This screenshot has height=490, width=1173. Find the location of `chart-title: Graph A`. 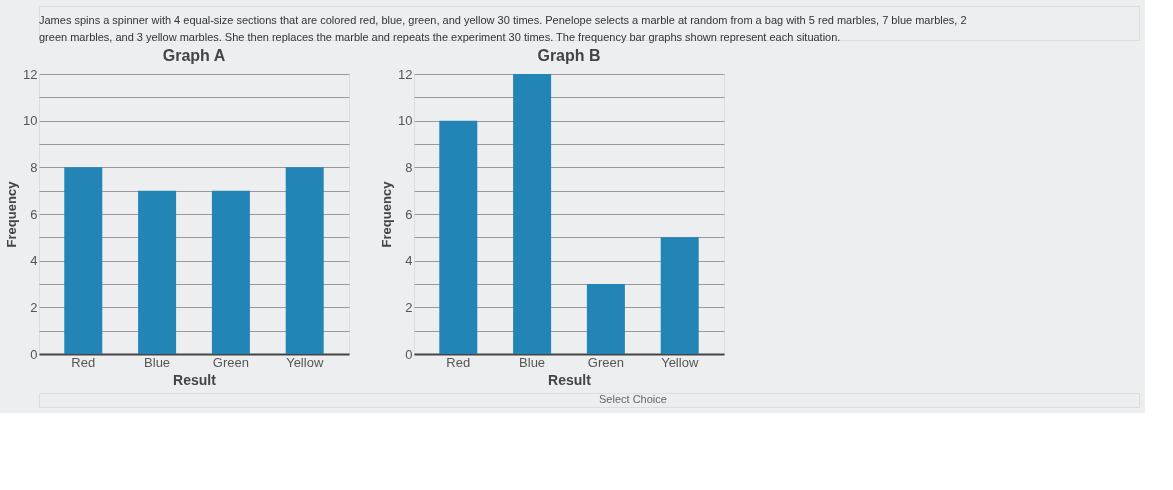

chart-title: Graph A is located at coordinates (194, 55).